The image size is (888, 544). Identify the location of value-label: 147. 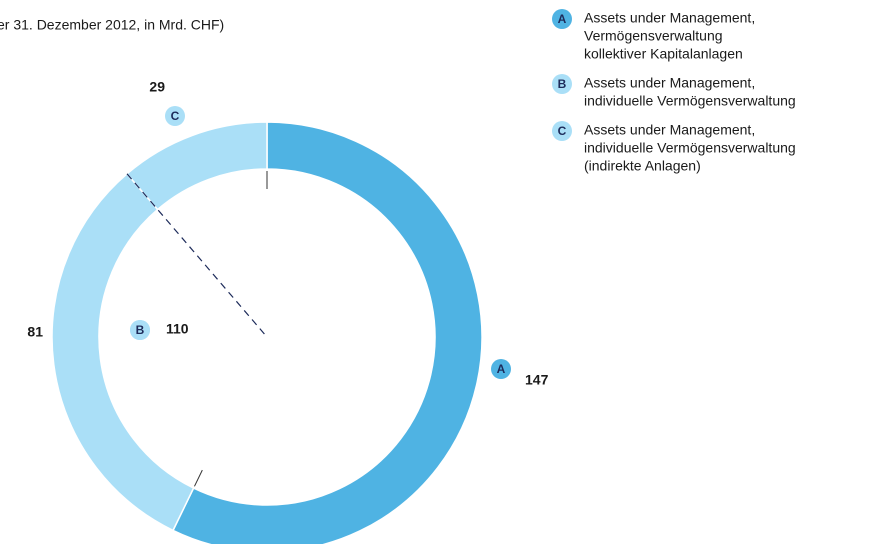
(537, 380).